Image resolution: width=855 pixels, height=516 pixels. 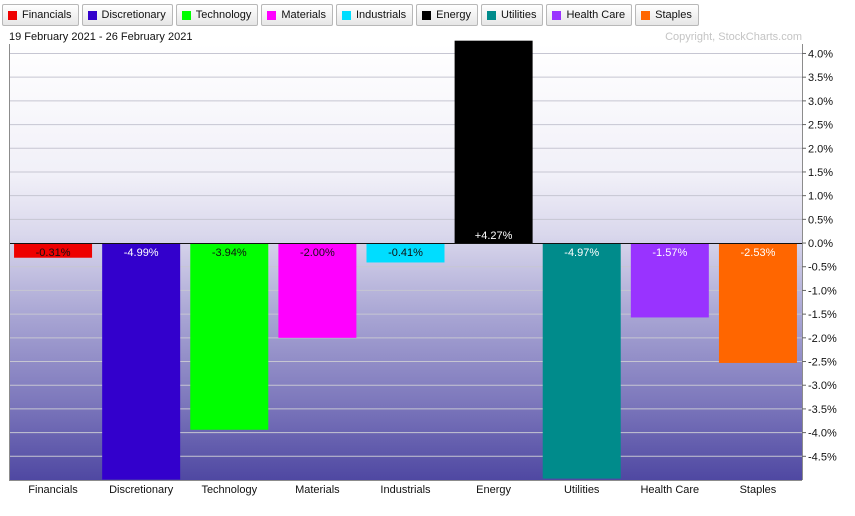 I want to click on legend-item-discretionary: Discretionary, so click(x=127, y=15).